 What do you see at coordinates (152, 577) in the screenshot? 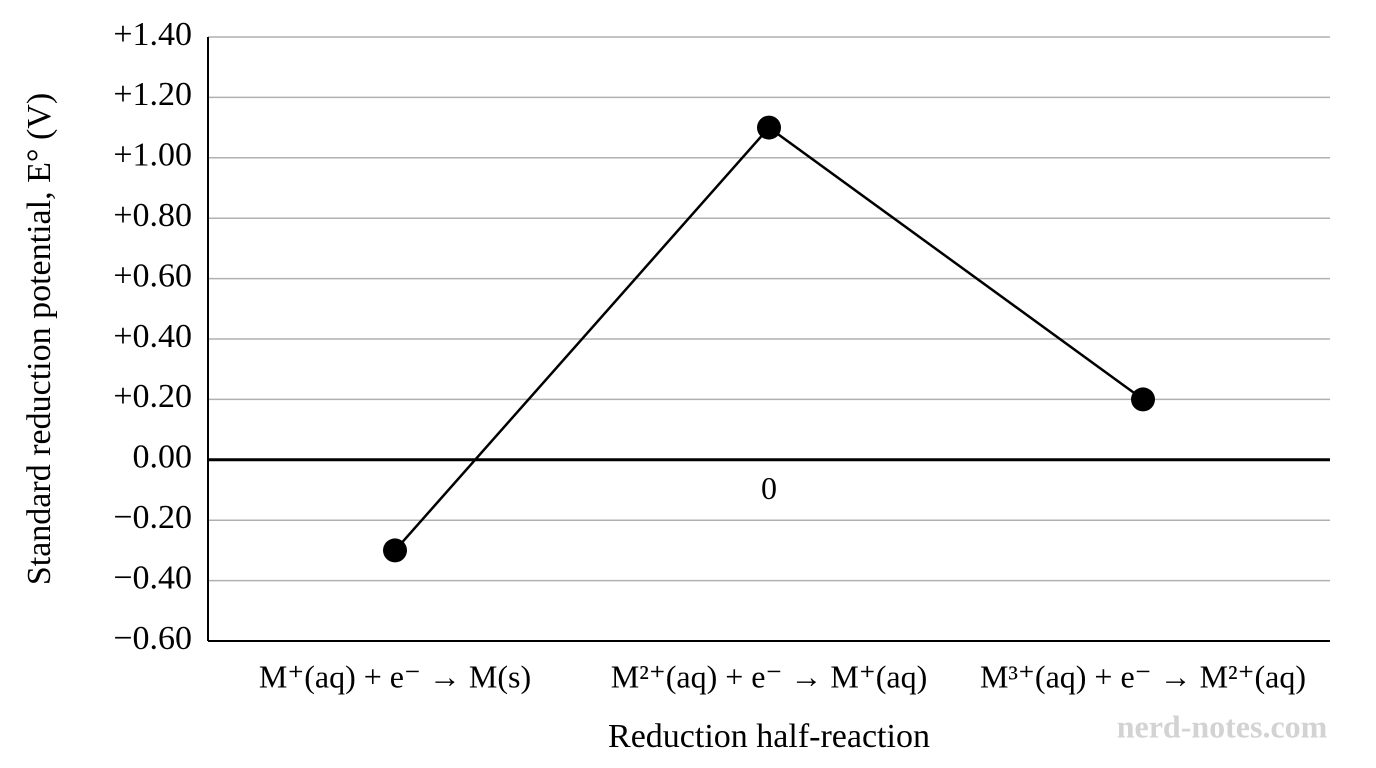
I see `y-tick-label: −0.40` at bounding box center [152, 577].